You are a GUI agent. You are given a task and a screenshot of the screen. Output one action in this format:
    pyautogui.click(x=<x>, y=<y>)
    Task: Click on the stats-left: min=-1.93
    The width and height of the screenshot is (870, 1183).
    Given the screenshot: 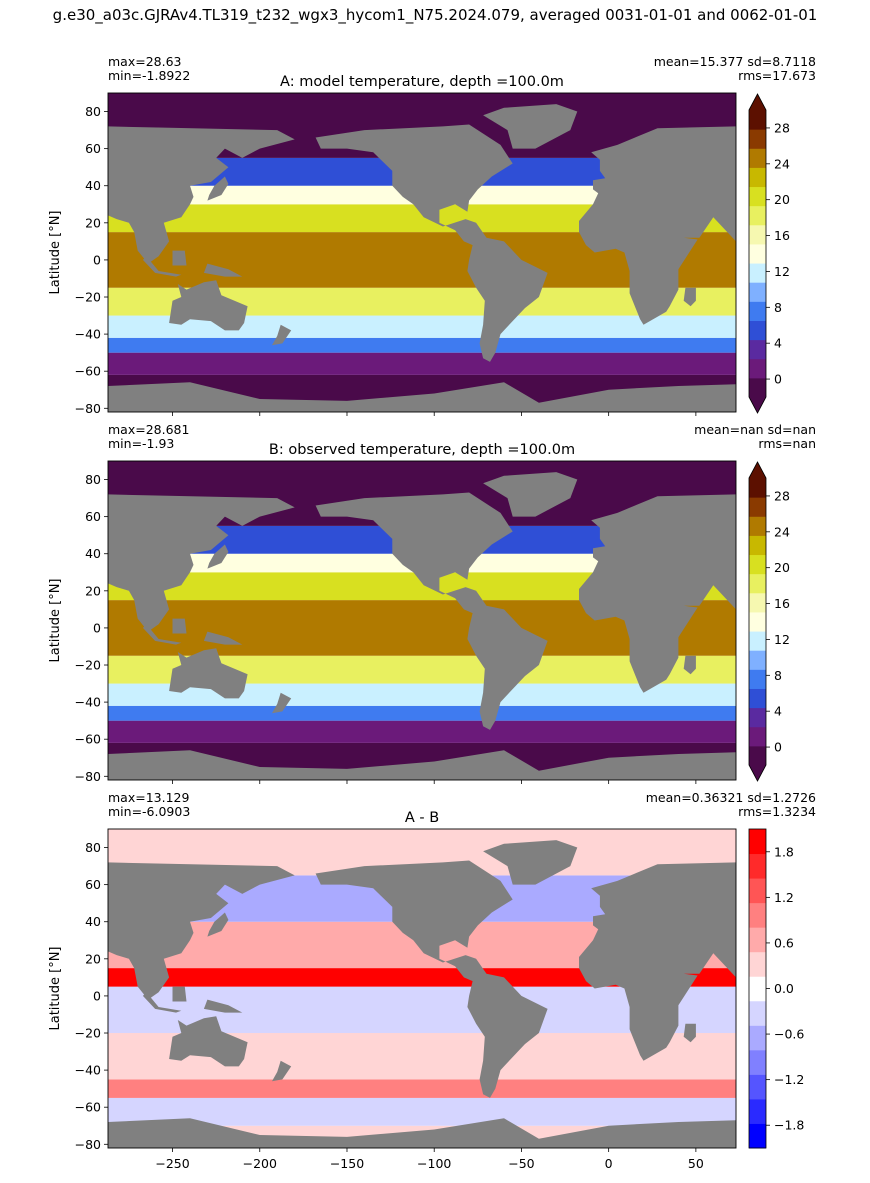 What is the action you would take?
    pyautogui.click(x=141, y=443)
    